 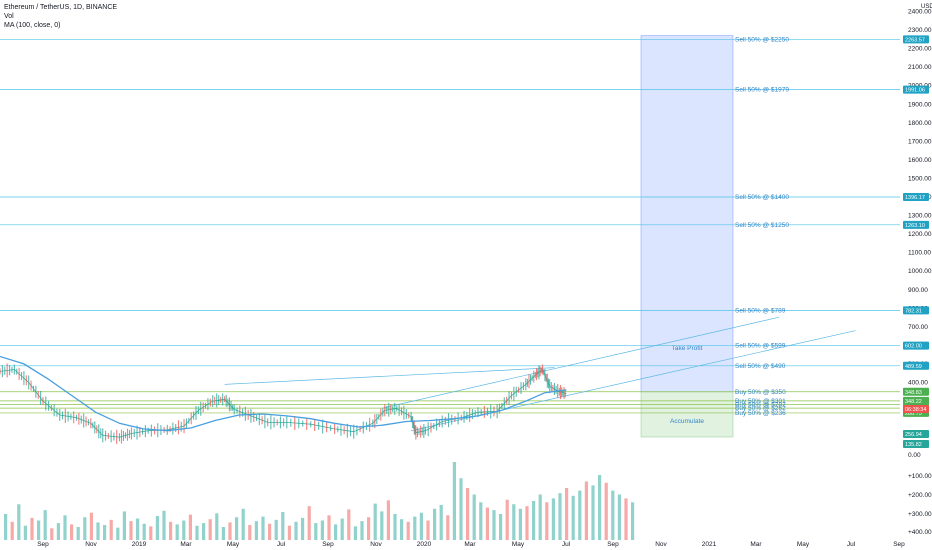 I want to click on volume-tick-label: +400.00, so click(x=920, y=532).